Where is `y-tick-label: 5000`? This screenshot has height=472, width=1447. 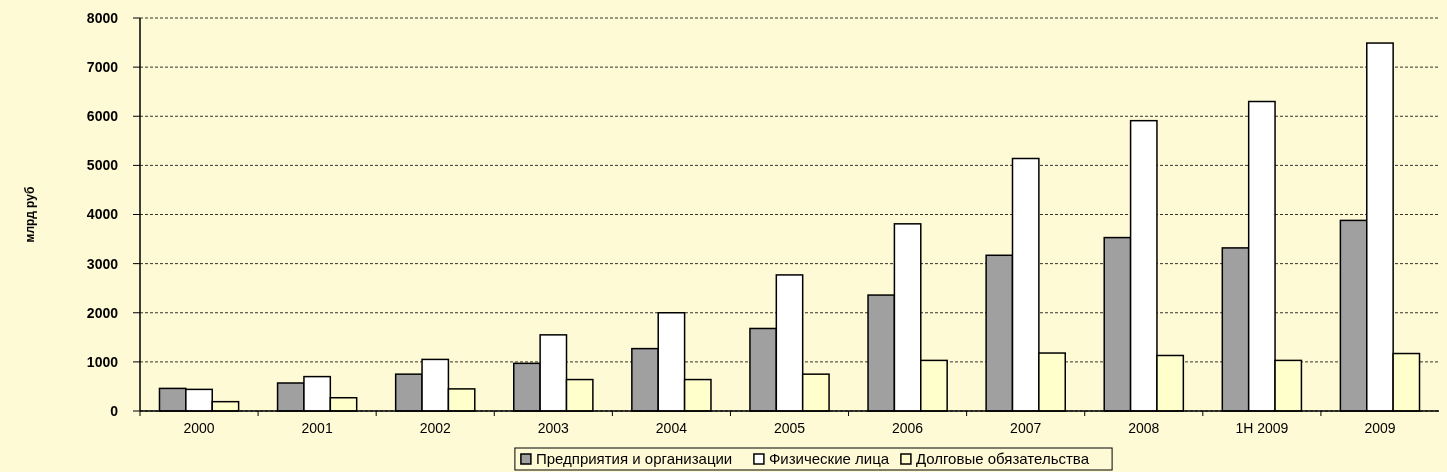 y-tick-label: 5000 is located at coordinates (102, 165).